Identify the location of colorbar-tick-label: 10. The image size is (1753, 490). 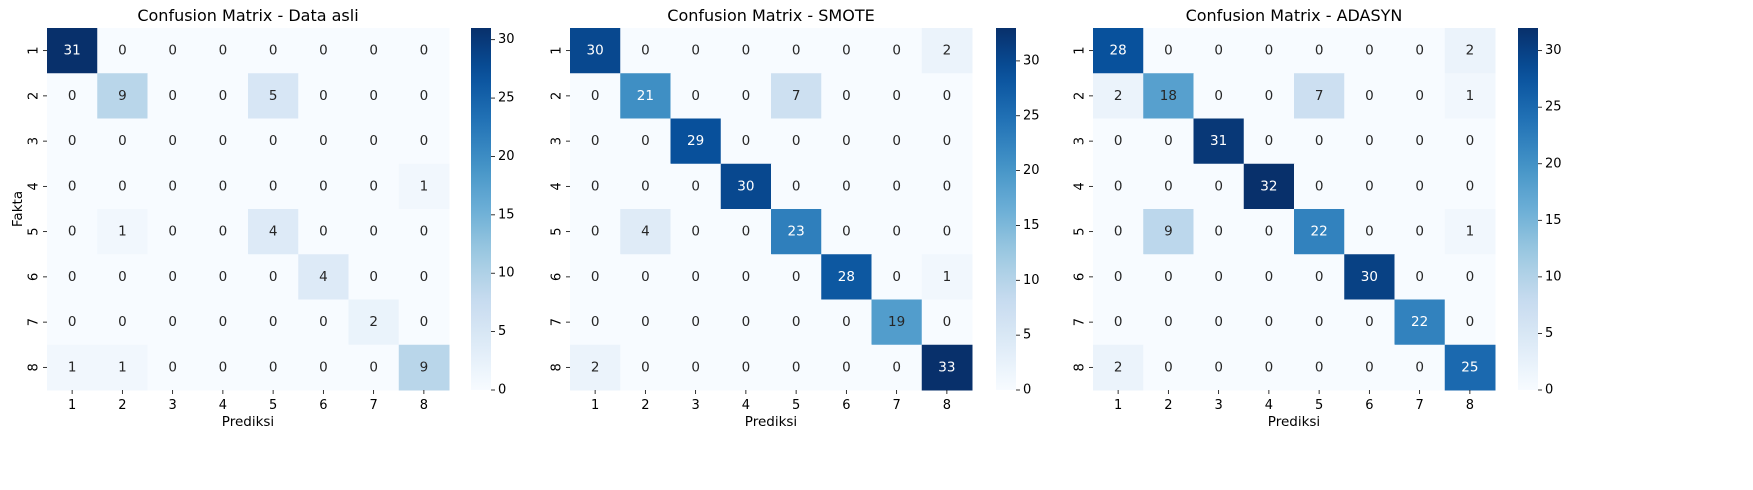
(506, 273).